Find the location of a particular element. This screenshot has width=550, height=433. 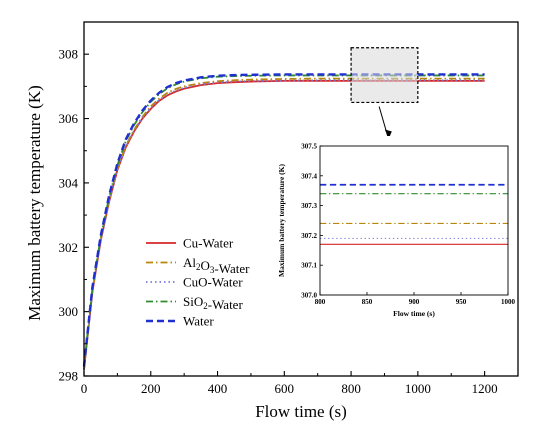

inset-y-tick-label: 307.3 is located at coordinates (309, 206).